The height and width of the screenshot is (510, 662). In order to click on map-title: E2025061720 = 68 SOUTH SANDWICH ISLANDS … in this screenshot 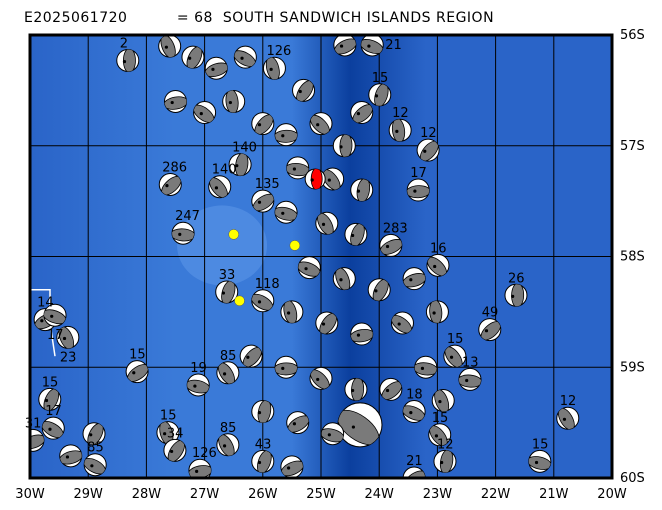, I will do `click(259, 18)`.